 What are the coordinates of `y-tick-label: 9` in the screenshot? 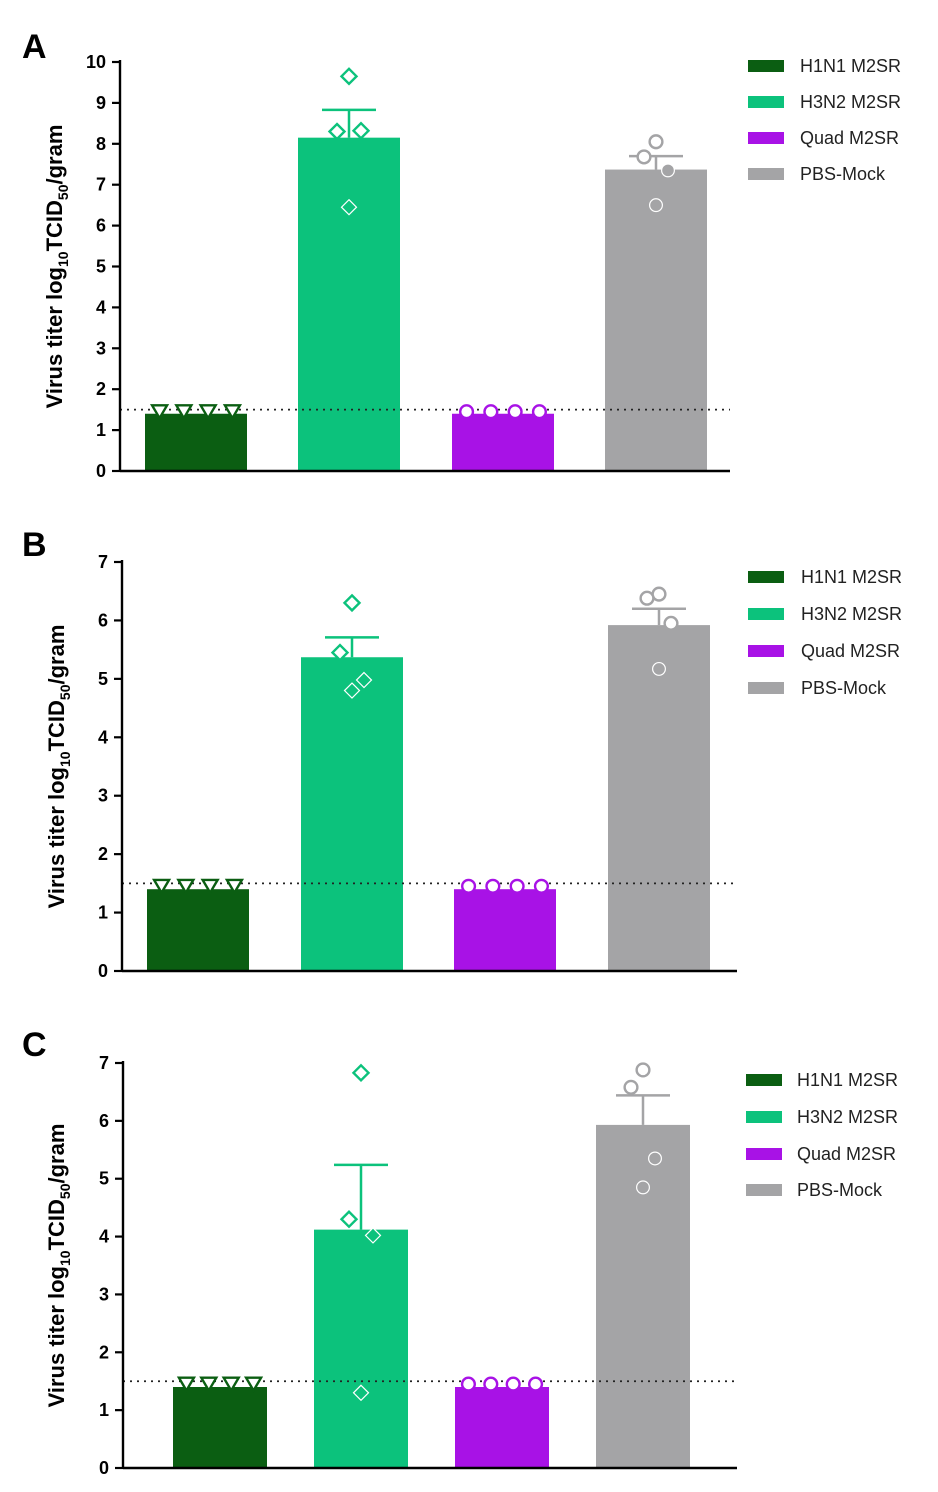 It's located at (101, 103).